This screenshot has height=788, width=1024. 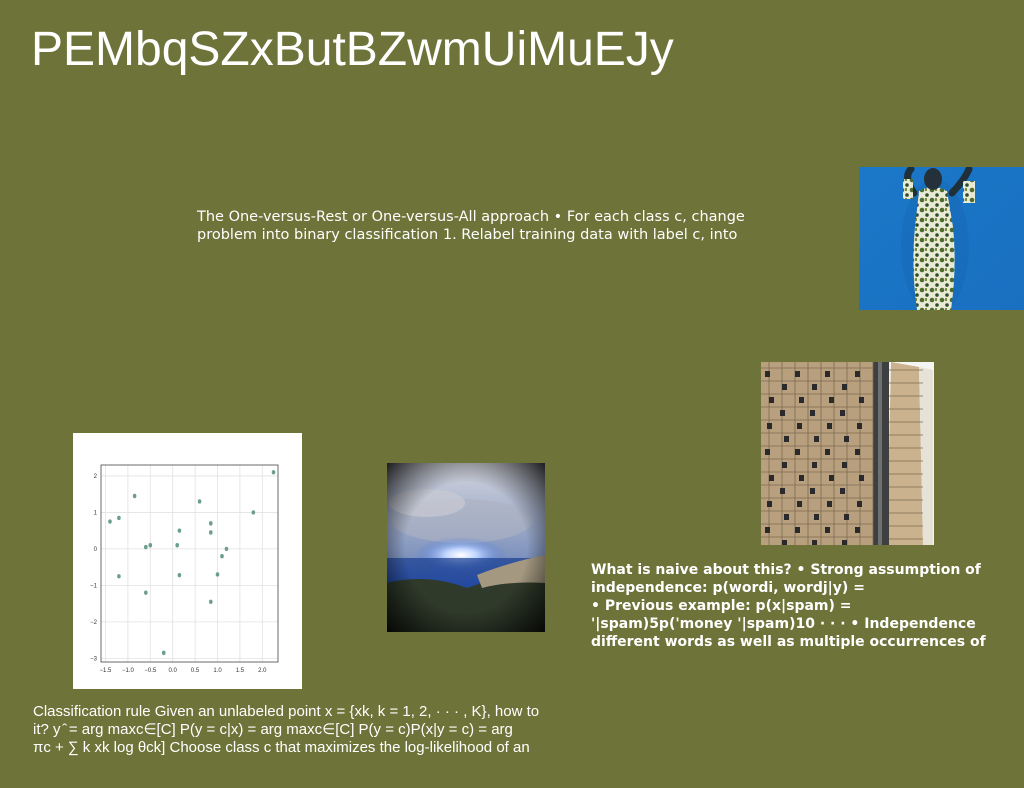 What do you see at coordinates (96, 550) in the screenshot?
I see `y-tick-label: 0` at bounding box center [96, 550].